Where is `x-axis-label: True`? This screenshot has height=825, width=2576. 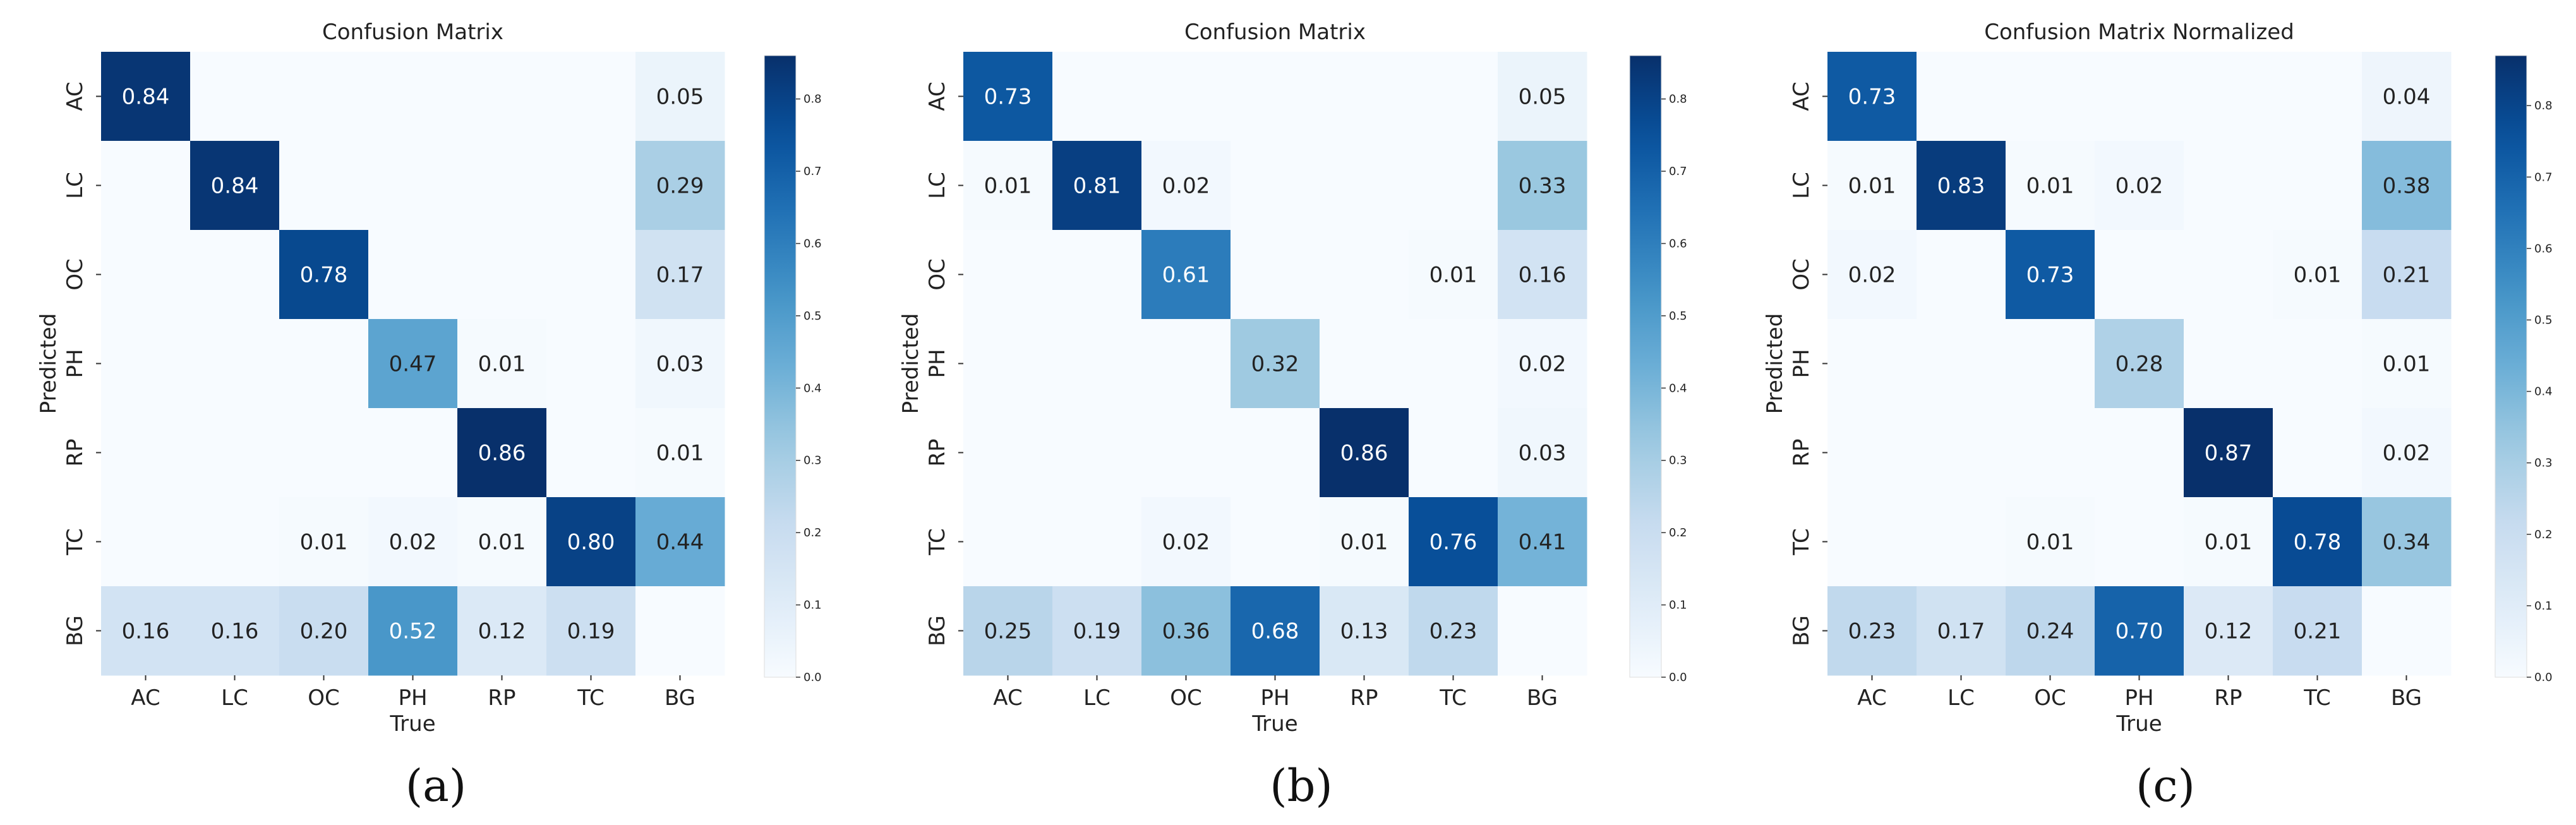 x-axis-label: True is located at coordinates (412, 724).